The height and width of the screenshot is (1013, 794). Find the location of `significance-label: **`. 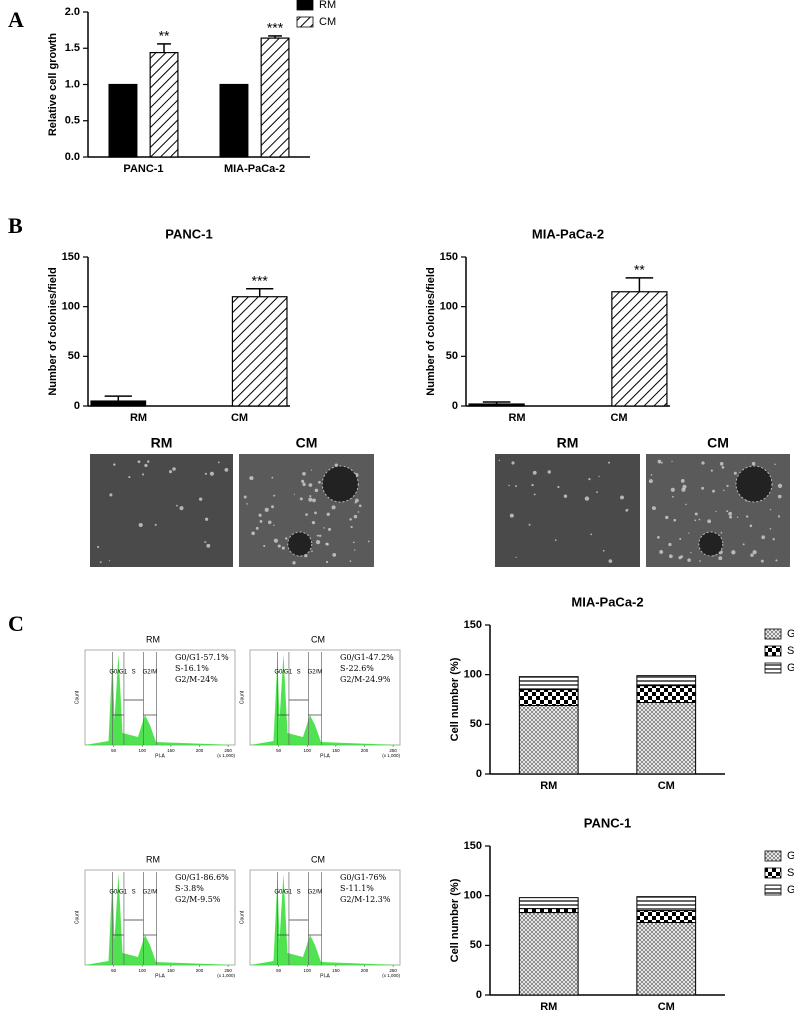

significance-label: ** is located at coordinates (639, 270).